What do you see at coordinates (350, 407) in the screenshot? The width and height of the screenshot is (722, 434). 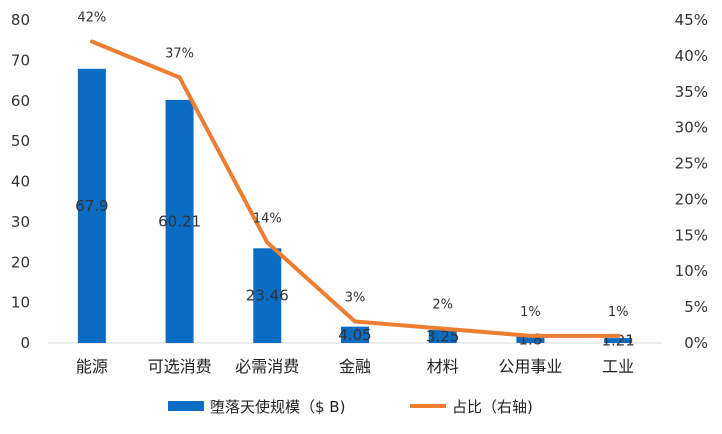 I see `legend: 堕落天使规模（$ B) 占比（右轴)` at bounding box center [350, 407].